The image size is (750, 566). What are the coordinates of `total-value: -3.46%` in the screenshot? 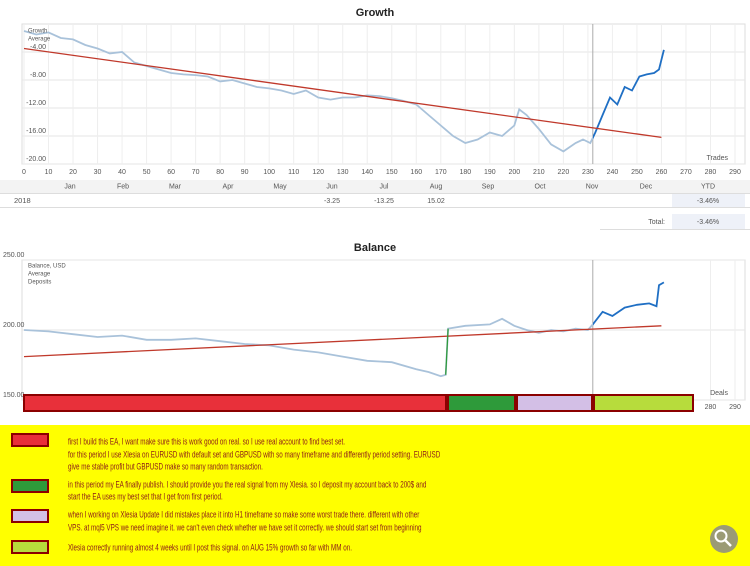 It's located at (708, 222).